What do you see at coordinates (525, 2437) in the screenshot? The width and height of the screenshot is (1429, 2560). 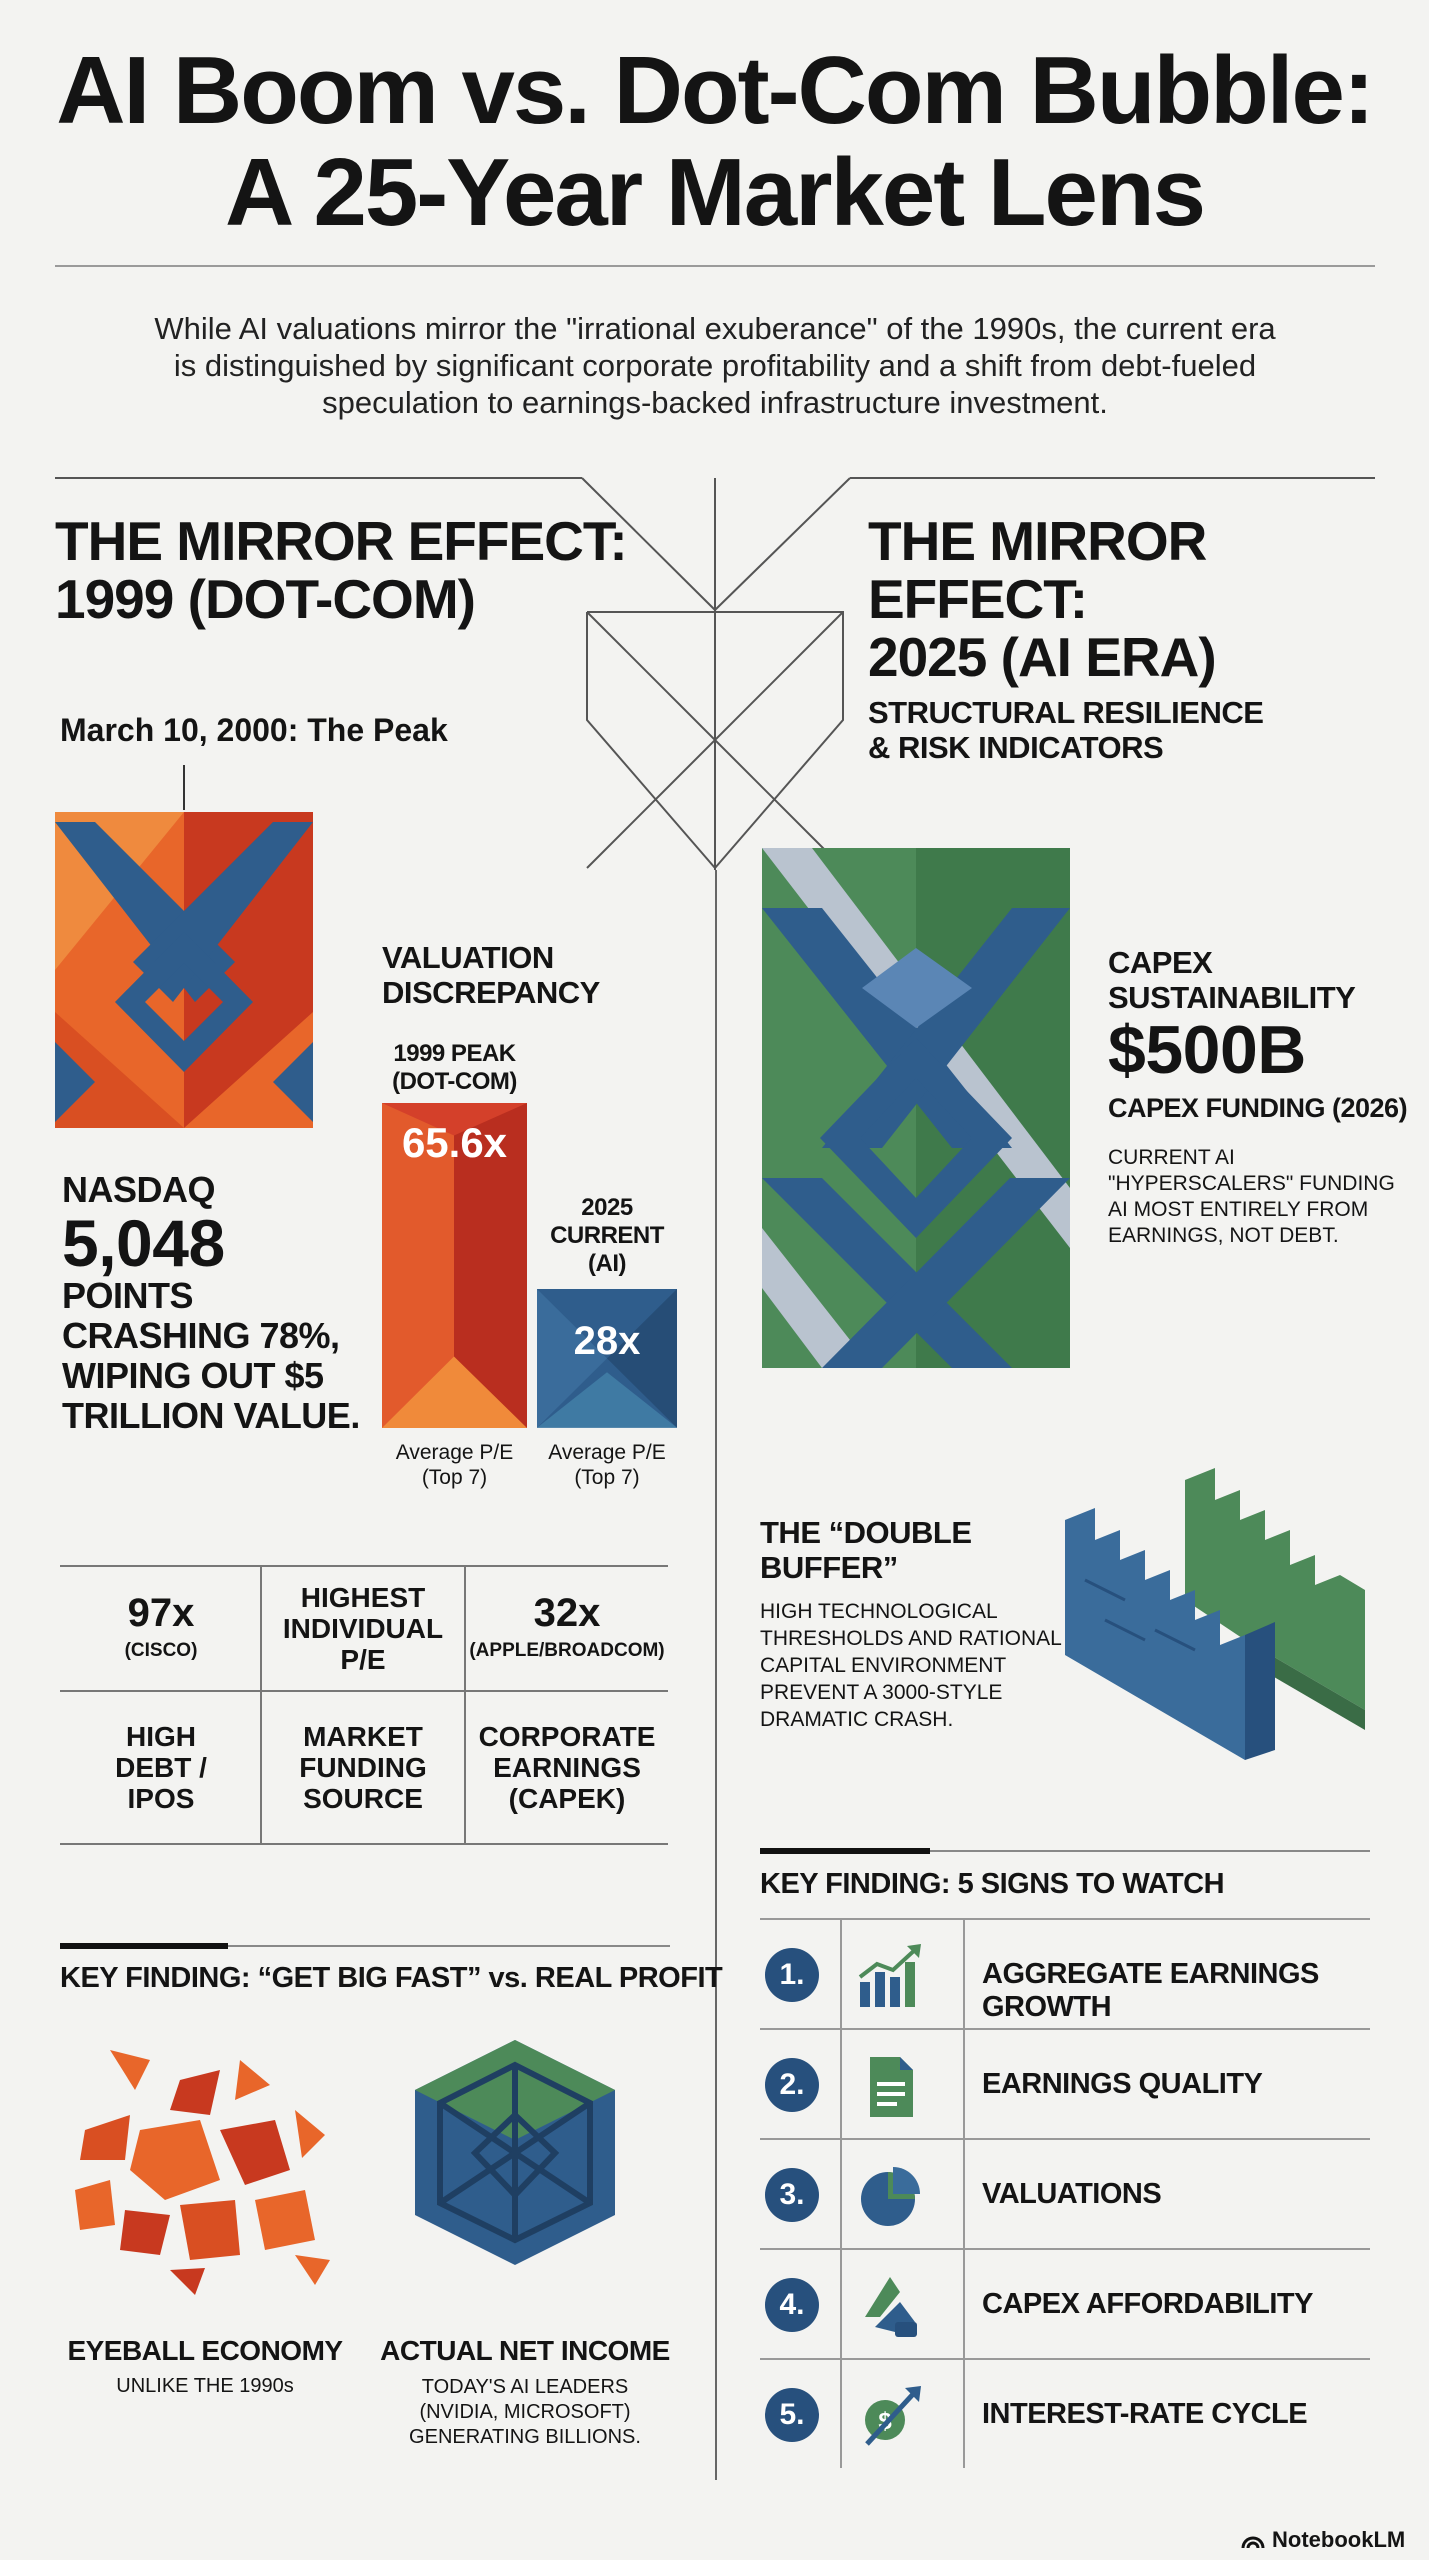 I see `net-income-sub-3: GENERATING BILLIONS.` at bounding box center [525, 2437].